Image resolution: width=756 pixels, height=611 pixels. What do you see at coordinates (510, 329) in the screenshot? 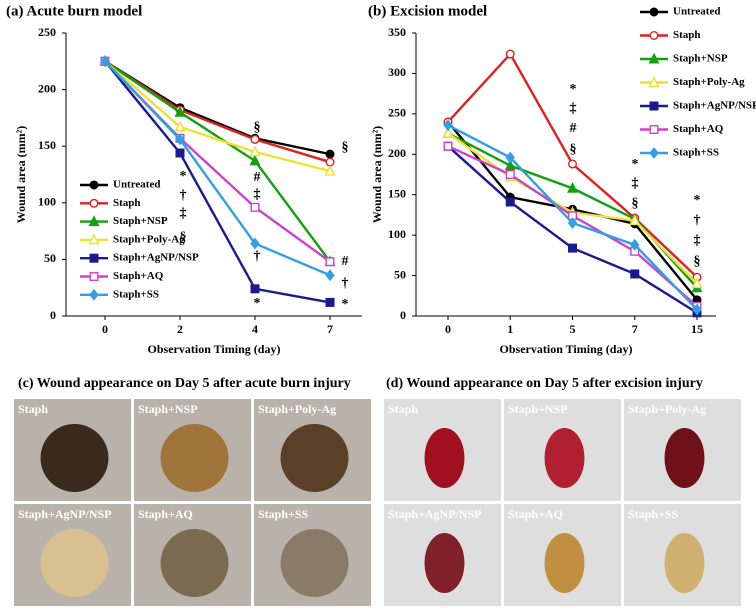
I see `x-tick-label: 1` at bounding box center [510, 329].